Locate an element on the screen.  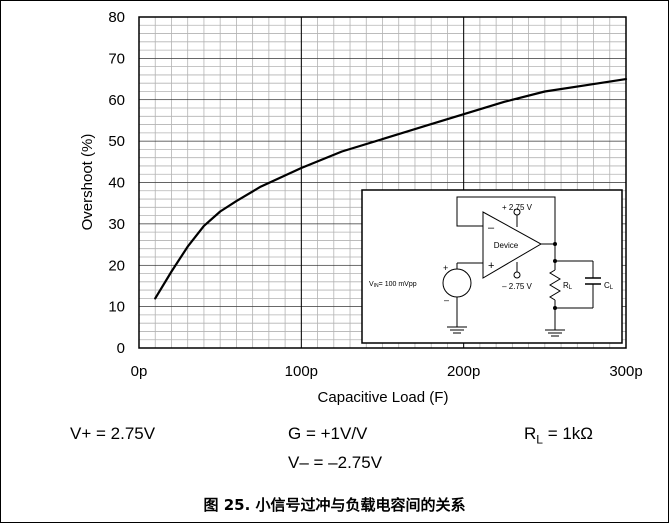
vin-label: VIN= 100 mVpp is located at coordinates (393, 285).